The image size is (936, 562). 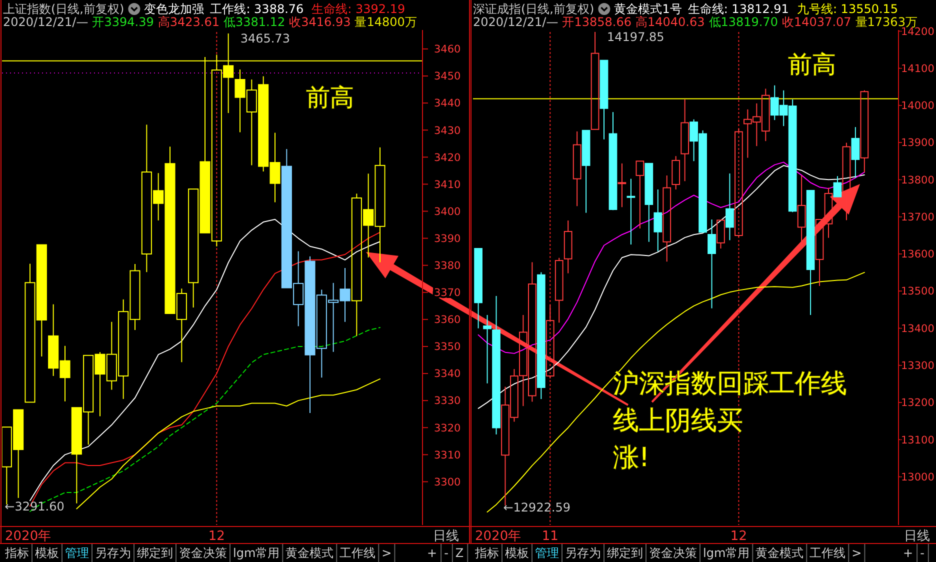 What do you see at coordinates (330, 97) in the screenshot?
I see `annotation: 前高` at bounding box center [330, 97].